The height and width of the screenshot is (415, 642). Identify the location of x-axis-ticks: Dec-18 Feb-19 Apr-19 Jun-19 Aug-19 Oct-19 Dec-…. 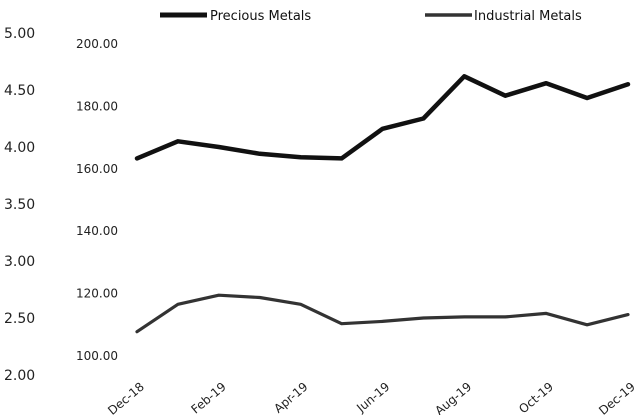
(371, 397).